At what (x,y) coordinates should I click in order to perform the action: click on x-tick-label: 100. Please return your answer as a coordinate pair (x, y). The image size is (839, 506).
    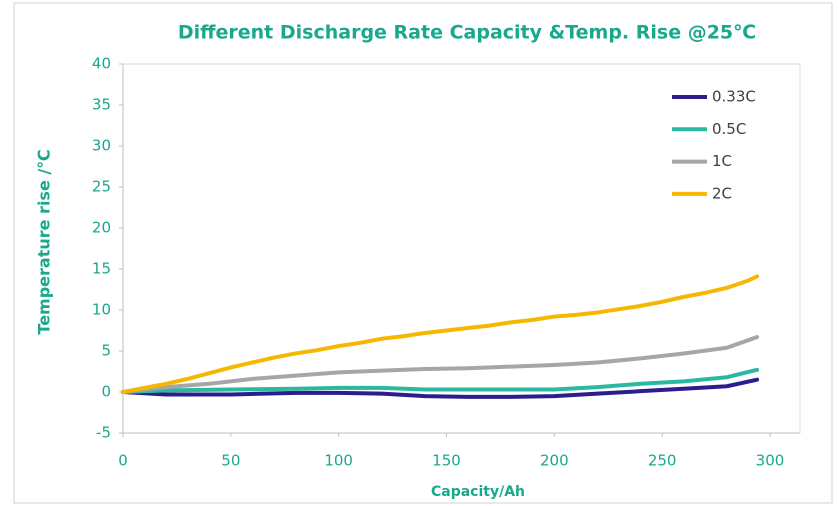
    Looking at the image, I should click on (338, 461).